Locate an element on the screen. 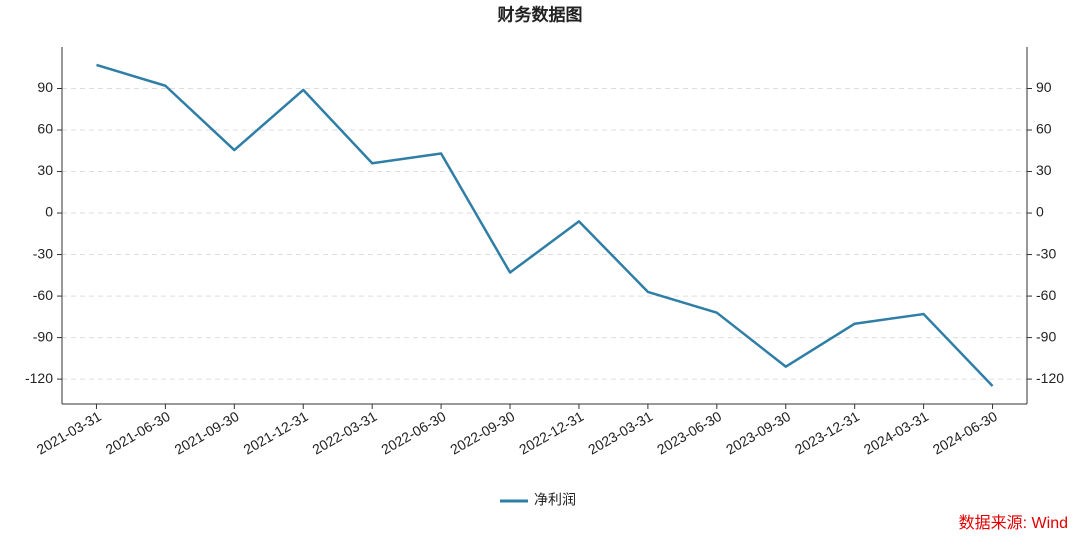  x-tick-label: 2022-12-31 is located at coordinates (551, 433).